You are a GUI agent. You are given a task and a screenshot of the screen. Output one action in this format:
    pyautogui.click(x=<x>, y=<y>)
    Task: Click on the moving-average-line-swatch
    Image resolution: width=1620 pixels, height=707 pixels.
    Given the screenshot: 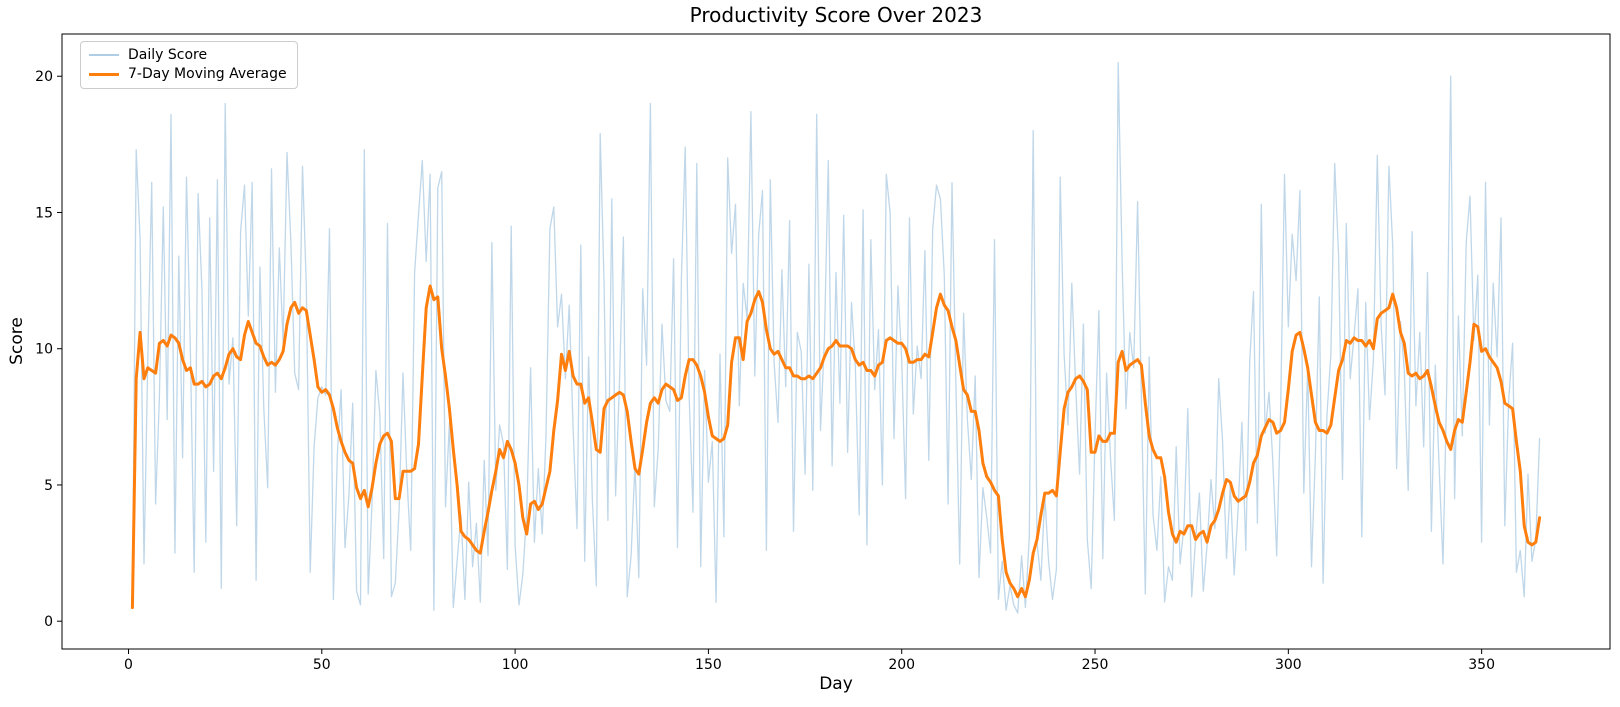 What is the action you would take?
    pyautogui.click(x=104, y=74)
    